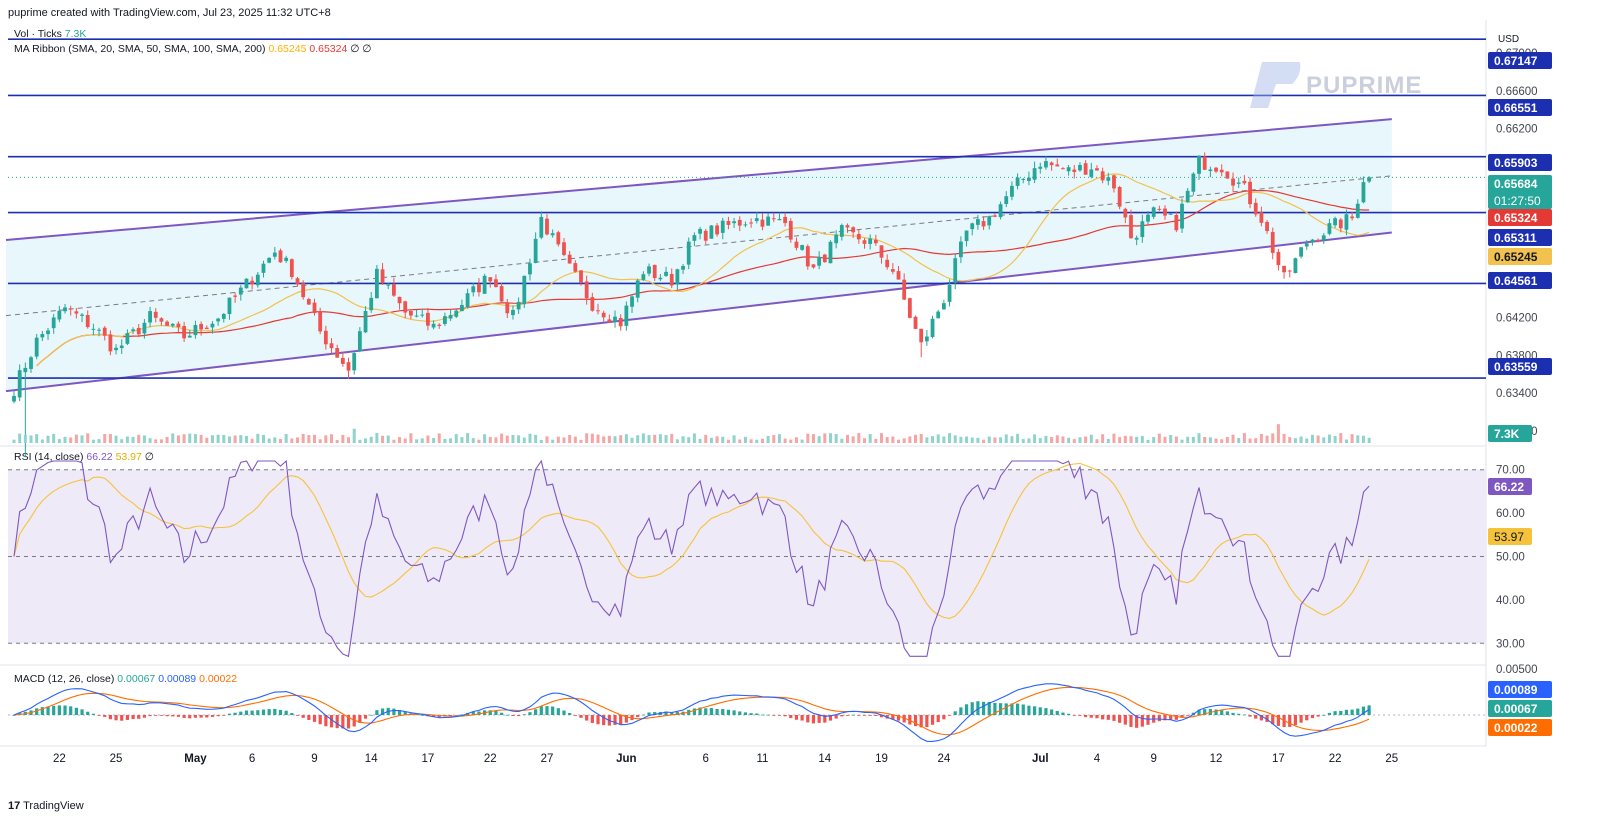 This screenshot has width=1600, height=820. I want to click on price-label-box-low, so click(1520, 366).